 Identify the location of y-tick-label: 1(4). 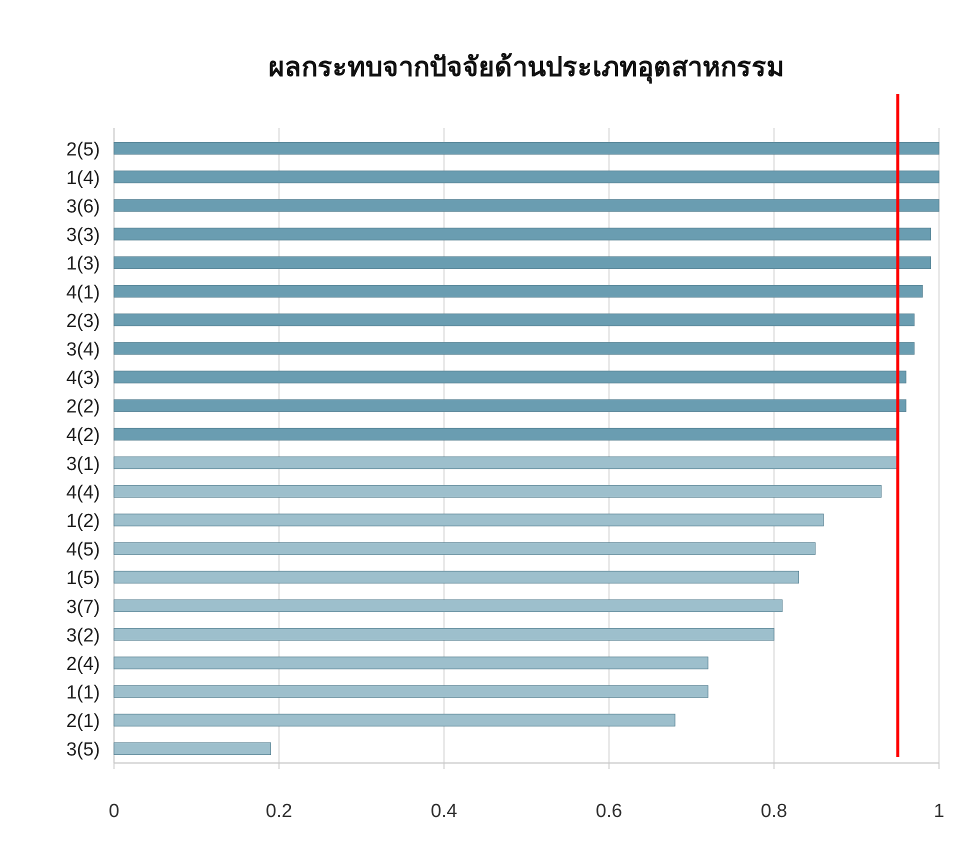
(83, 178).